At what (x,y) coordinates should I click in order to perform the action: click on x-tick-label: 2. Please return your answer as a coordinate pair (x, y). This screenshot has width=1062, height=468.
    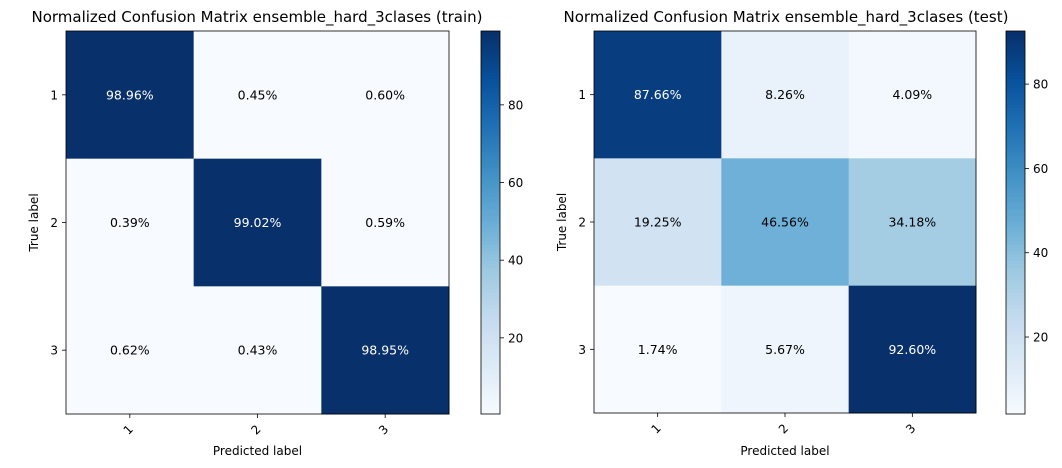
    Looking at the image, I should click on (783, 428).